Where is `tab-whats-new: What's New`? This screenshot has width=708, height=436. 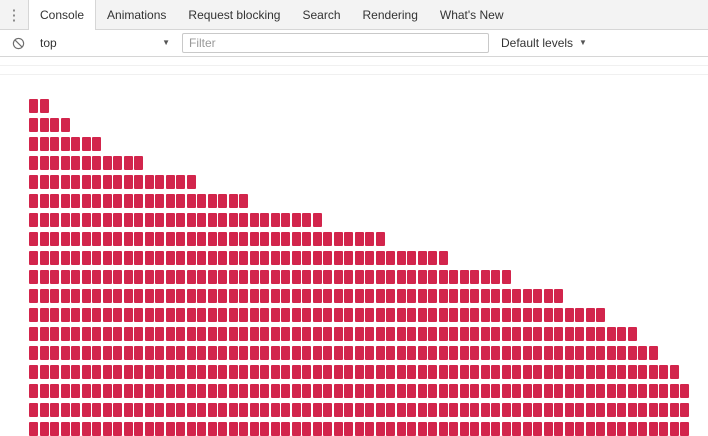
tab-whats-new: What's New is located at coordinates (471, 14).